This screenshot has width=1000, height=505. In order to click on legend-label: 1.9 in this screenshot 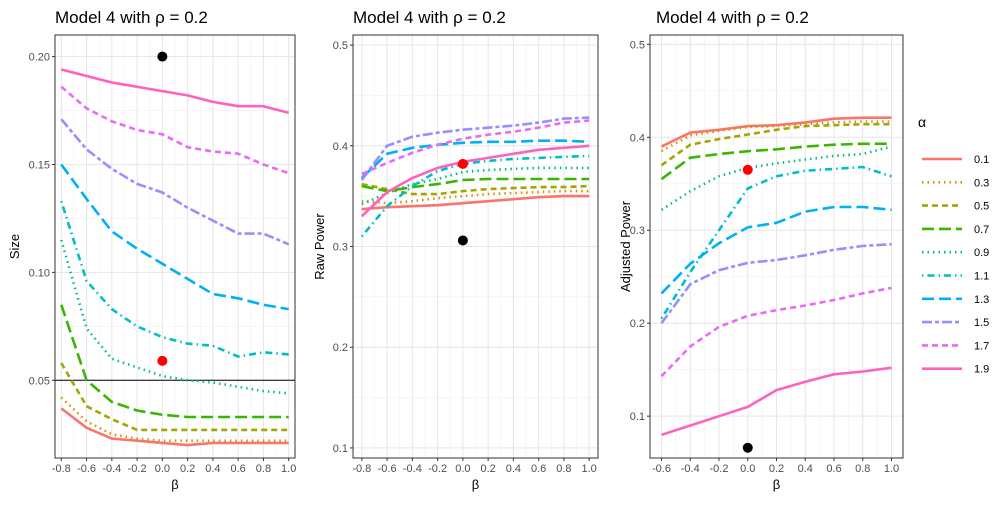, I will do `click(981, 370)`.